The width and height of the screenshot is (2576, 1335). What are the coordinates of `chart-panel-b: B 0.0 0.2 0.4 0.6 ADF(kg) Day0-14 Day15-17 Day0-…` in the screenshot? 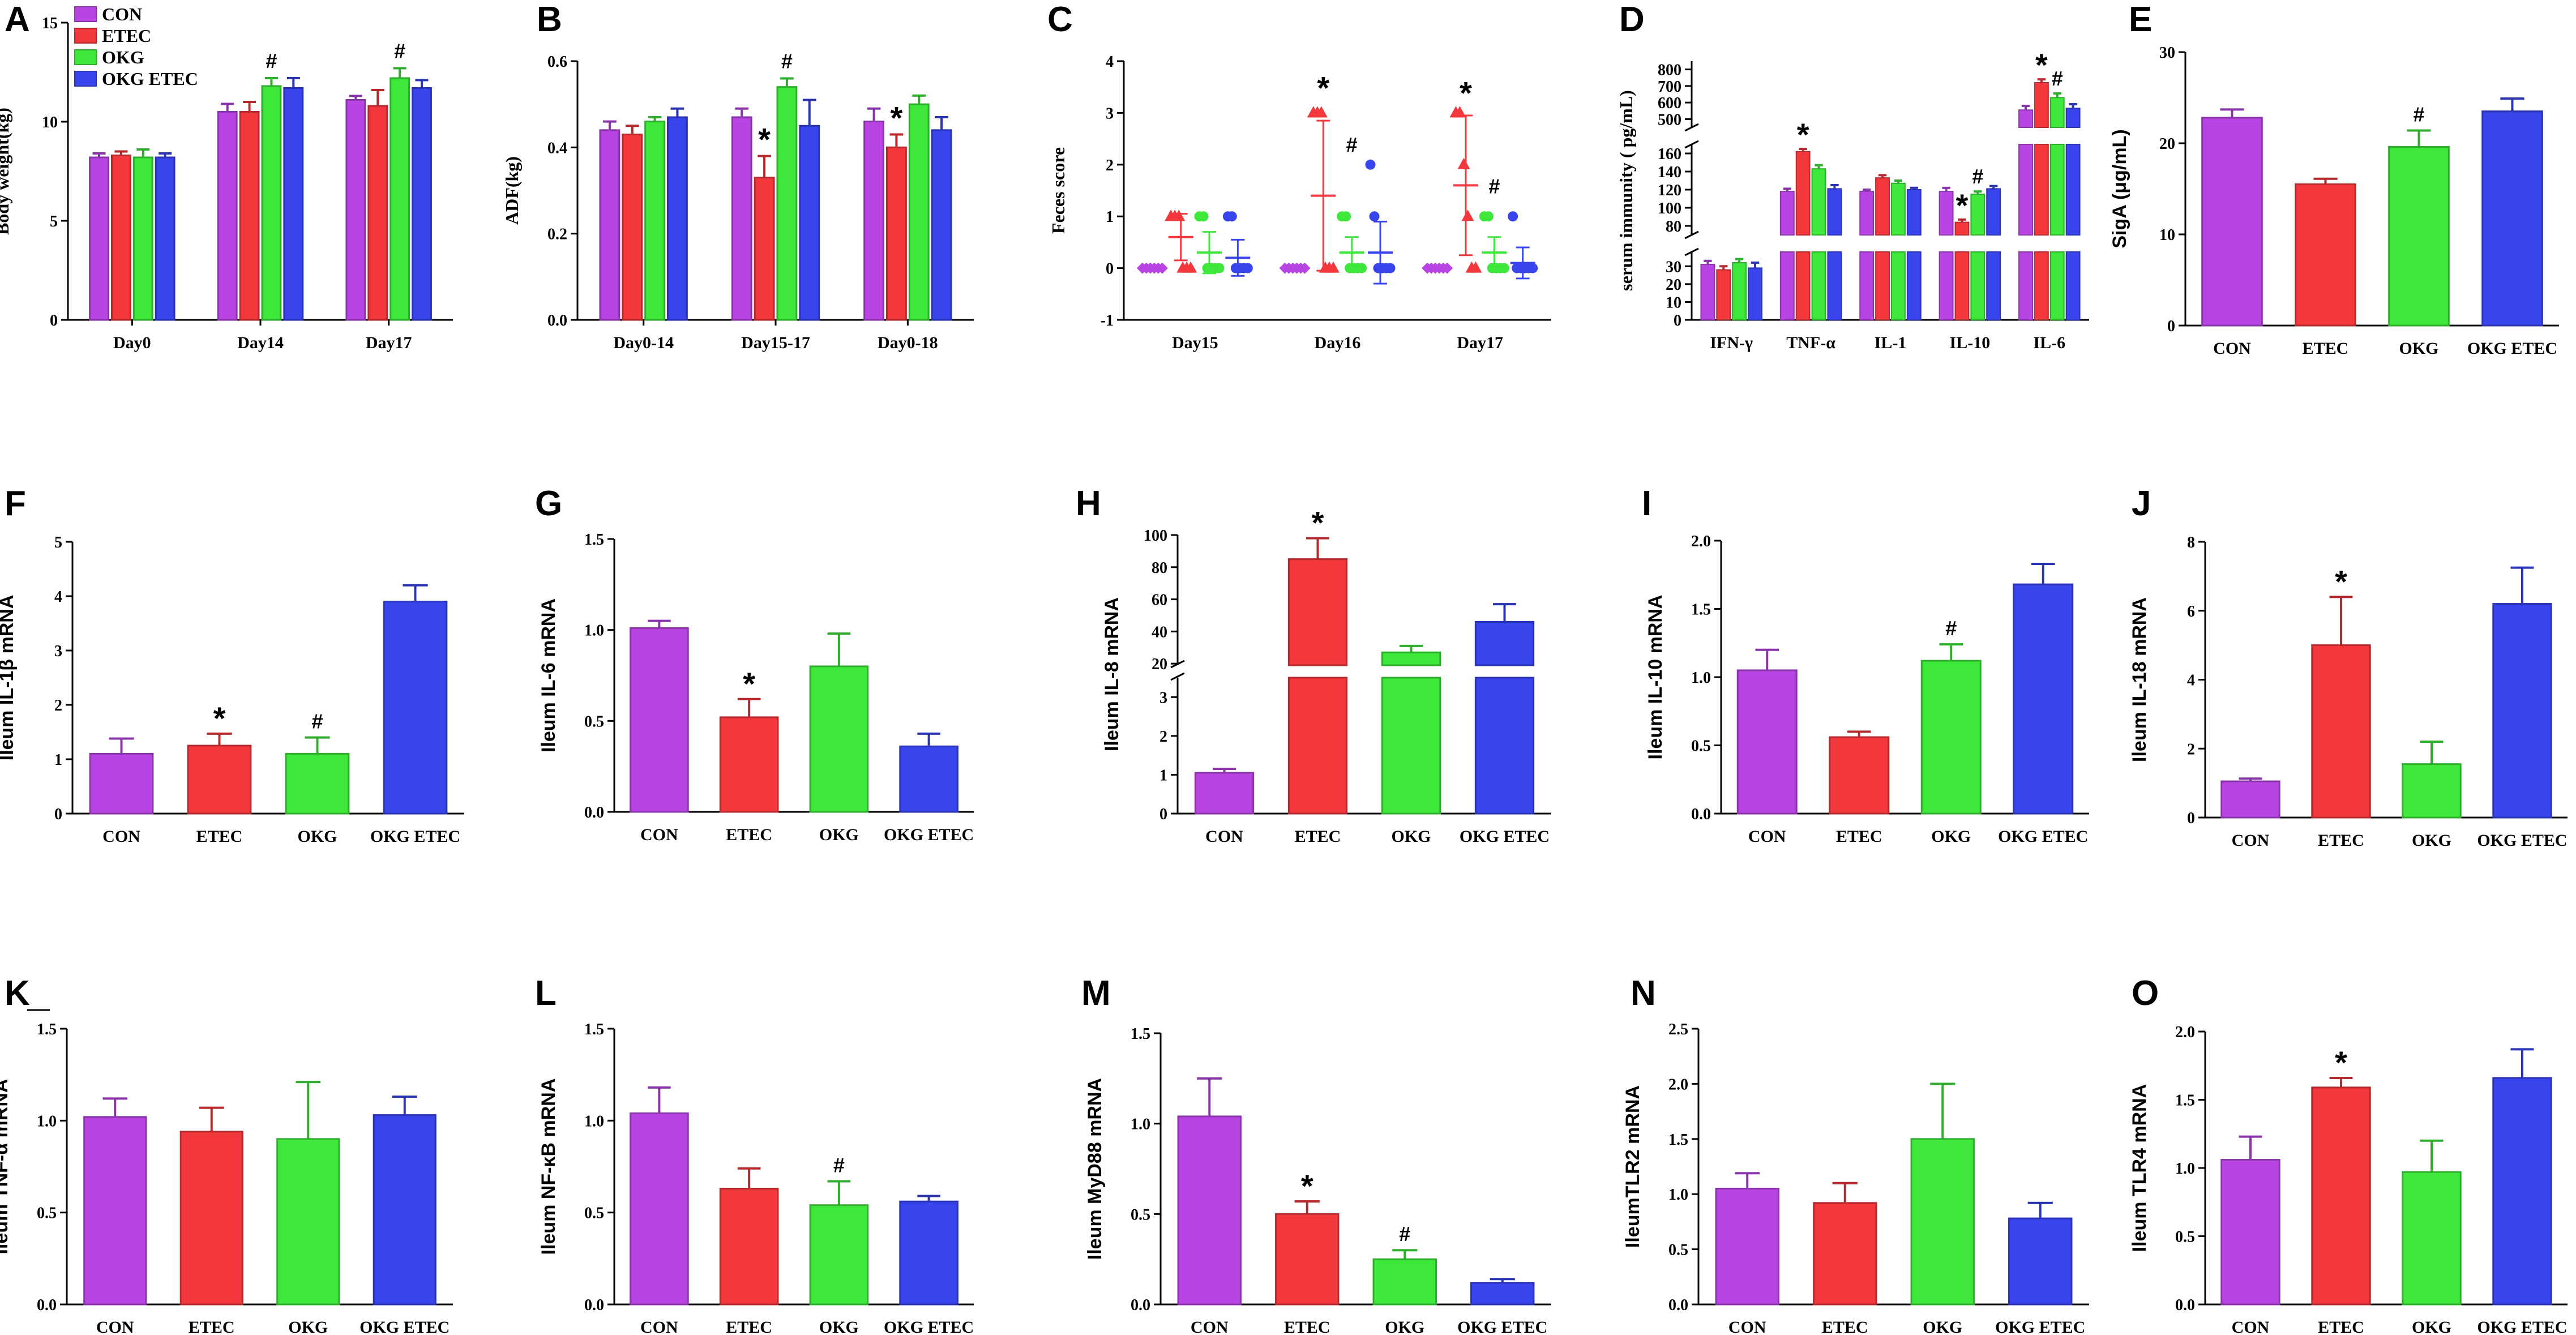 It's located at (738, 176).